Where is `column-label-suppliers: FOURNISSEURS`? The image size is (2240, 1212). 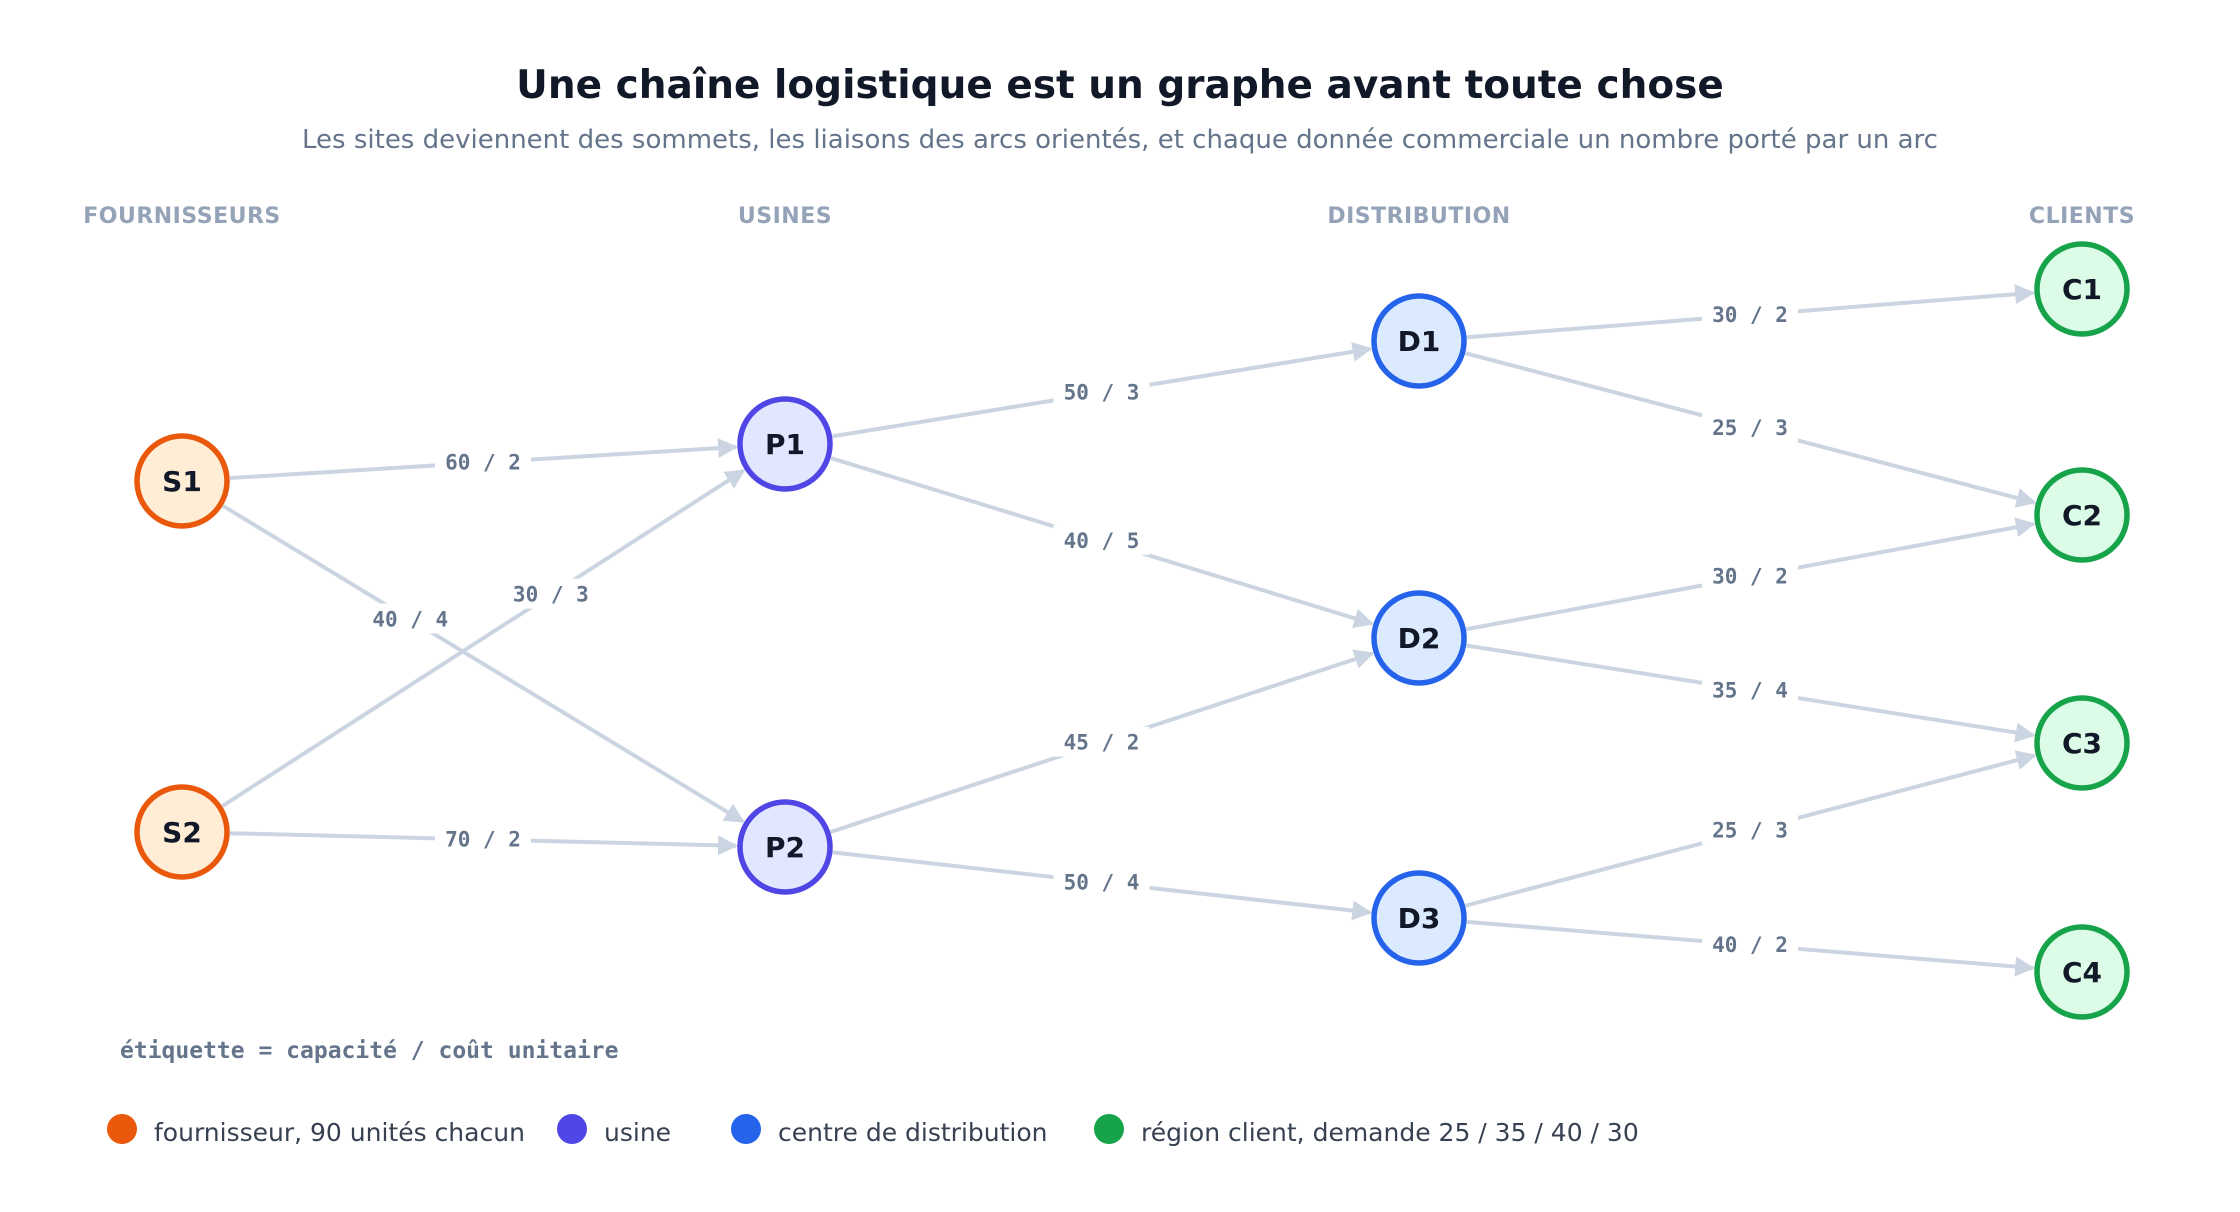 column-label-suppliers: FOURNISSEURS is located at coordinates (182, 216).